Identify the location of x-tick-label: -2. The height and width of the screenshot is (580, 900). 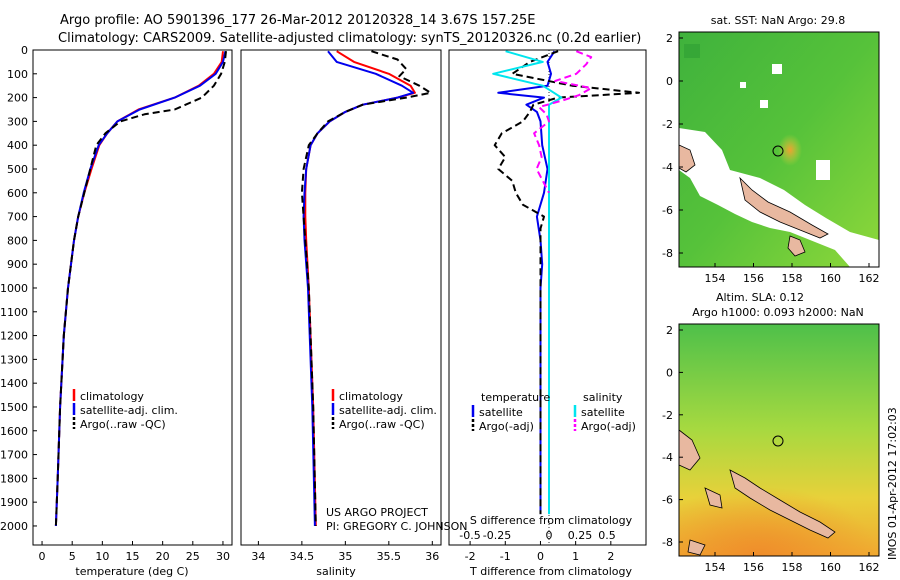
(470, 556).